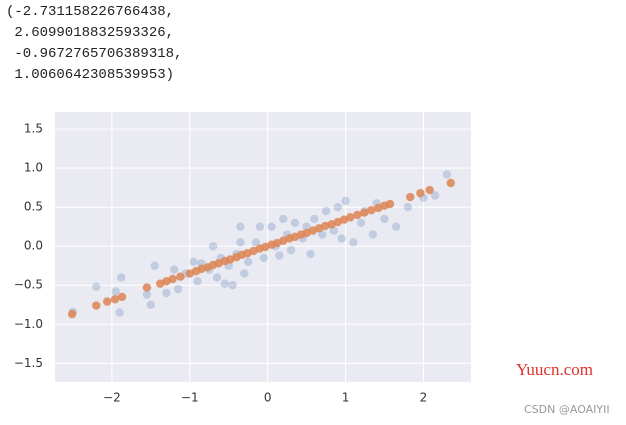 The height and width of the screenshot is (425, 626). Describe the element at coordinates (28, 285) in the screenshot. I see `y-tick-label: −0.5` at that location.